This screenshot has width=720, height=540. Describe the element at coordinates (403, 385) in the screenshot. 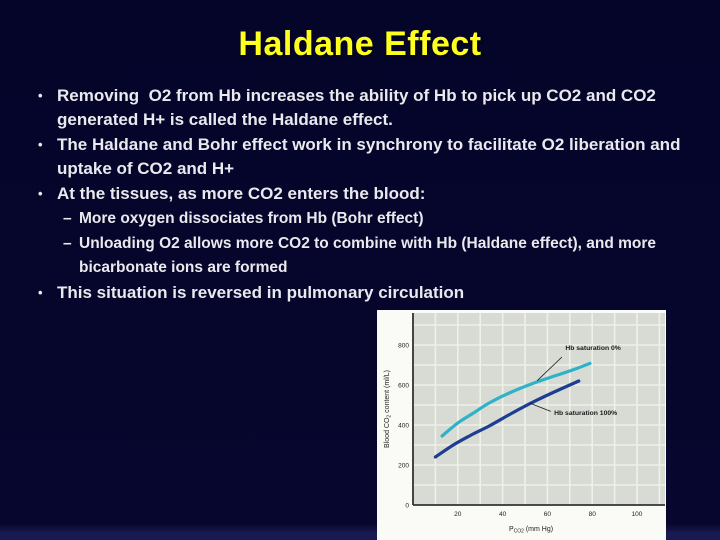

I see `svg-text: 600` at that location.